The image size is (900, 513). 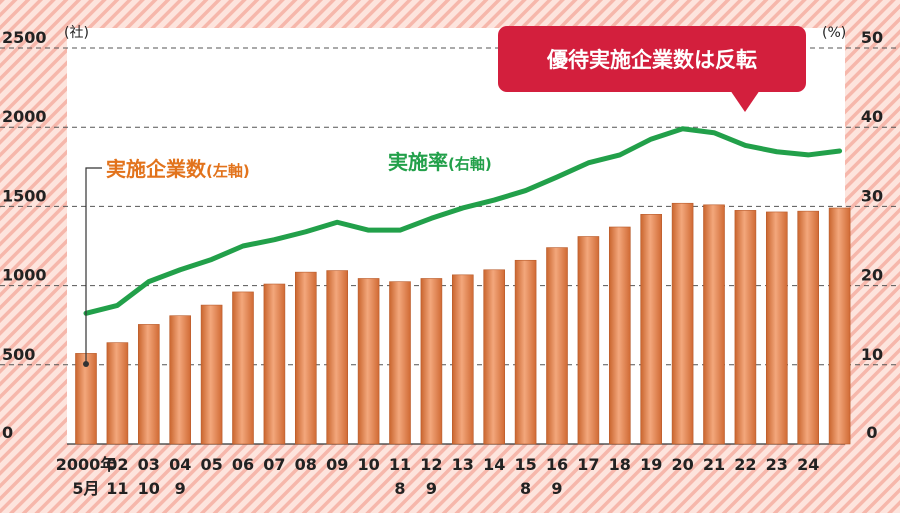 What do you see at coordinates (400, 464) in the screenshot?
I see `x-tick-label: 11` at bounding box center [400, 464].